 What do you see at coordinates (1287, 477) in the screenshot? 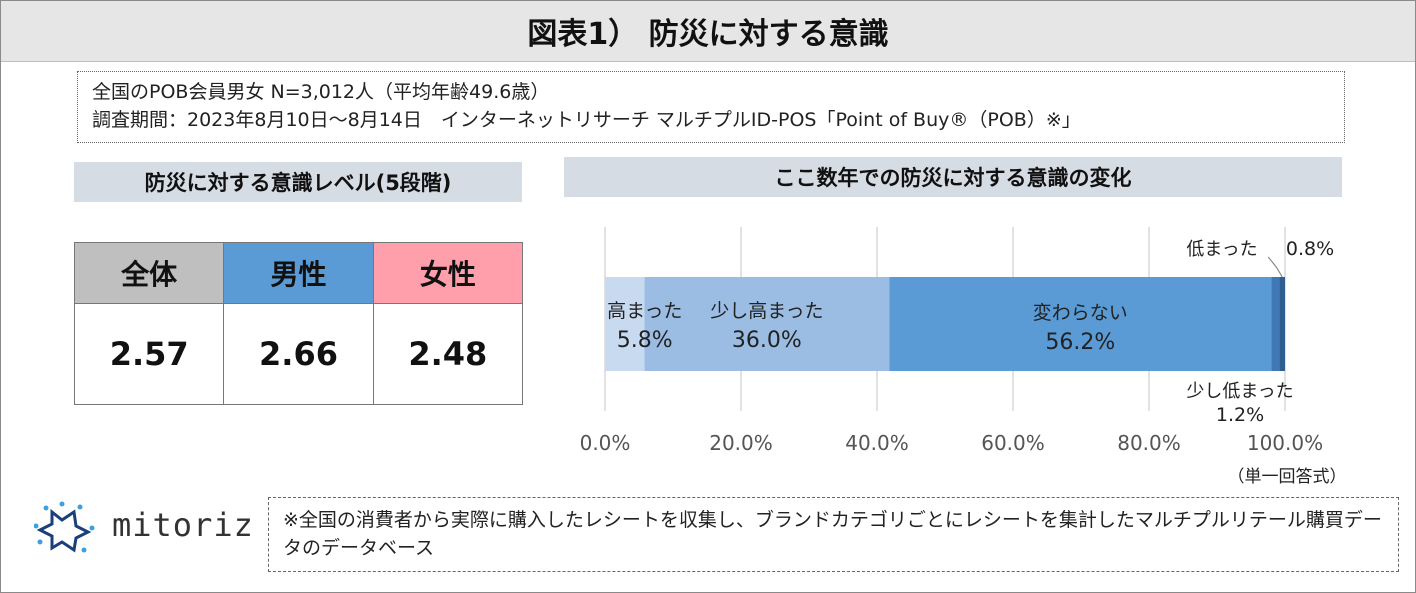
I see `answer-type-note: （単一回答式）` at bounding box center [1287, 477].